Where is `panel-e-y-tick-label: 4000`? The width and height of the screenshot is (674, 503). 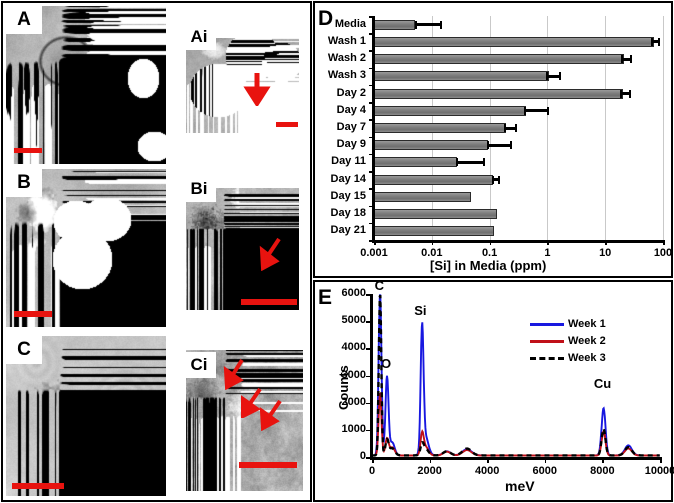
panel-e-y-tick-label: 4000 is located at coordinates (353, 347).